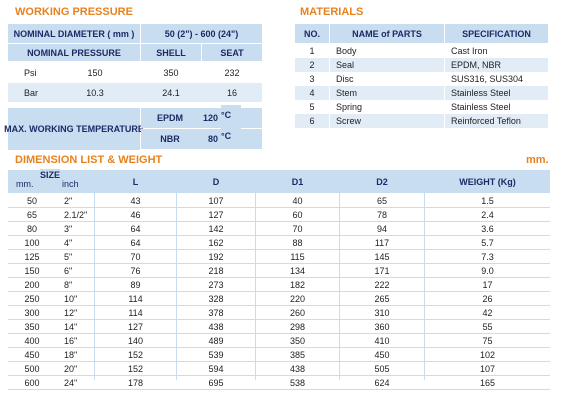 The width and height of the screenshot is (566, 400). I want to click on cell: 162, so click(216, 243).